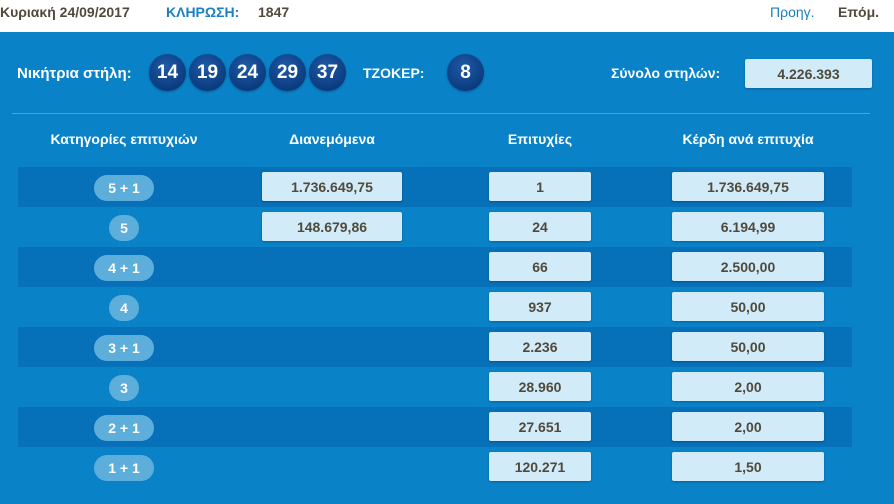  I want to click on col-header-winners: Επιτυχίες, so click(540, 139).